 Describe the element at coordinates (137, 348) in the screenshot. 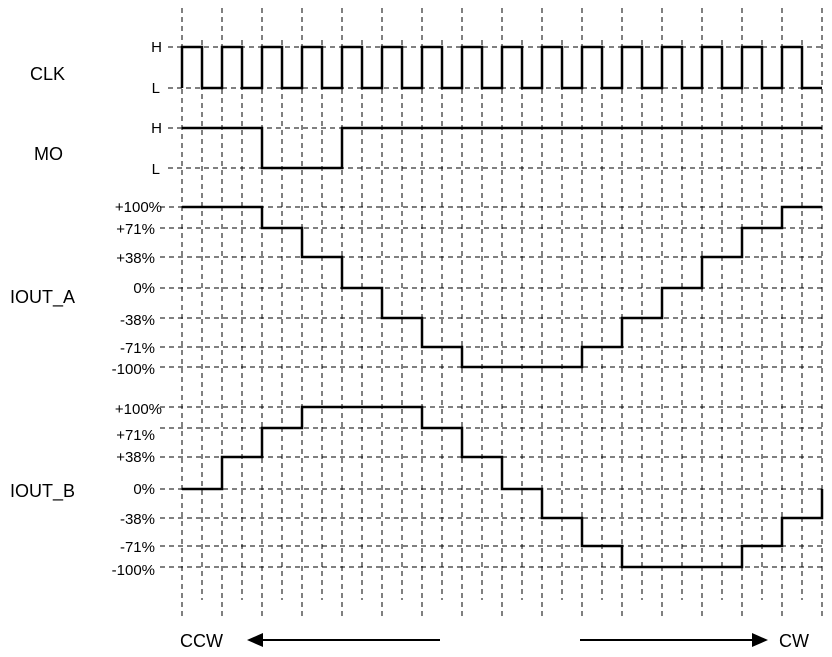

I see `iout-a-level-m71: -71%` at that location.